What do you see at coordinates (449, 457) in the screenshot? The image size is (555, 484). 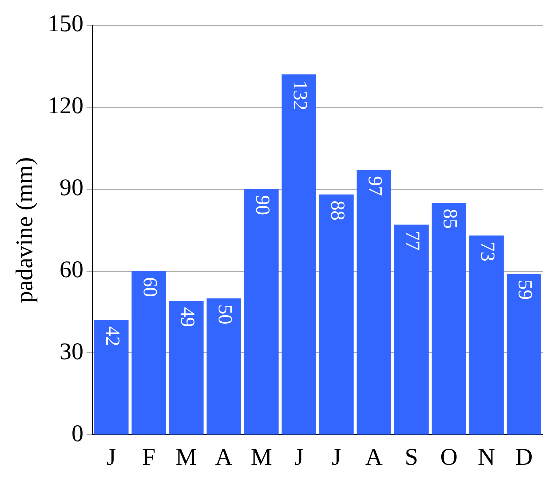 I see `x-tick-label: O` at bounding box center [449, 457].